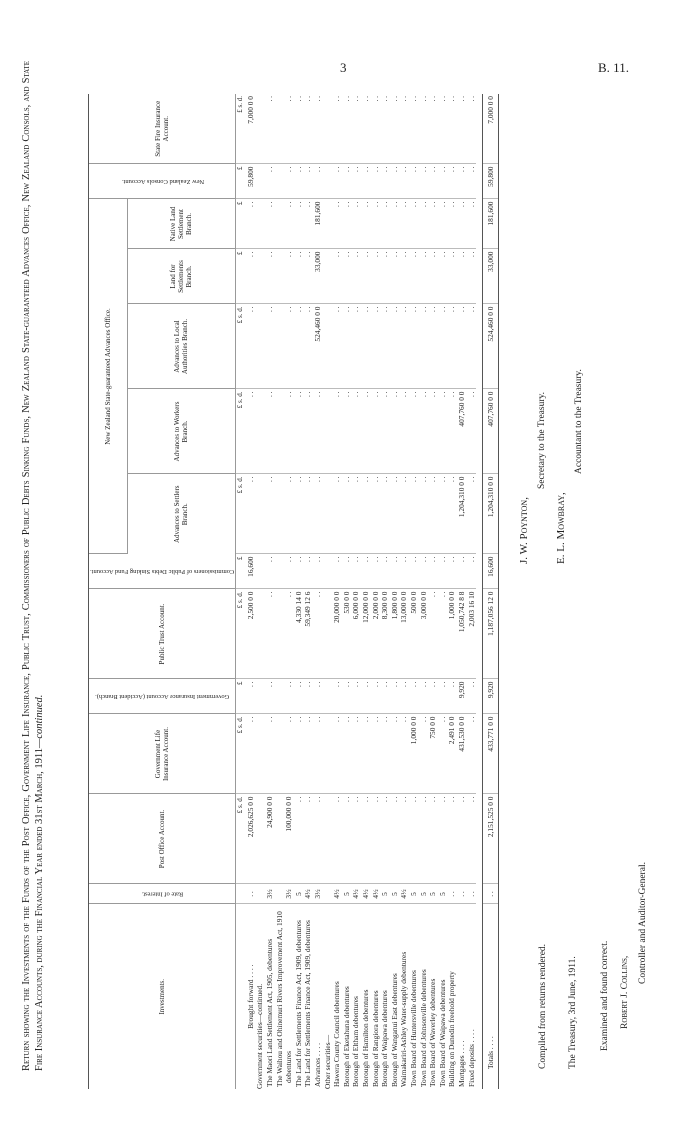 This screenshot has width=700, height=1139. What do you see at coordinates (471, 1058) in the screenshot?
I see `investment-name: Fixed deposits . . . .` at bounding box center [471, 1058].